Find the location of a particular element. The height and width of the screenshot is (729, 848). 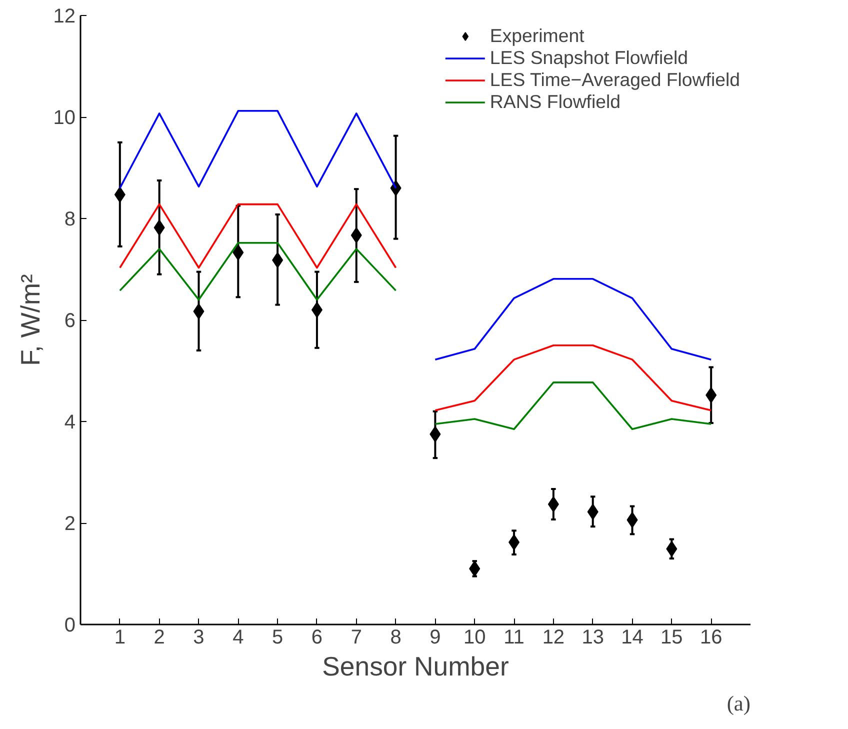

x-tick-label: 1 is located at coordinates (120, 637).